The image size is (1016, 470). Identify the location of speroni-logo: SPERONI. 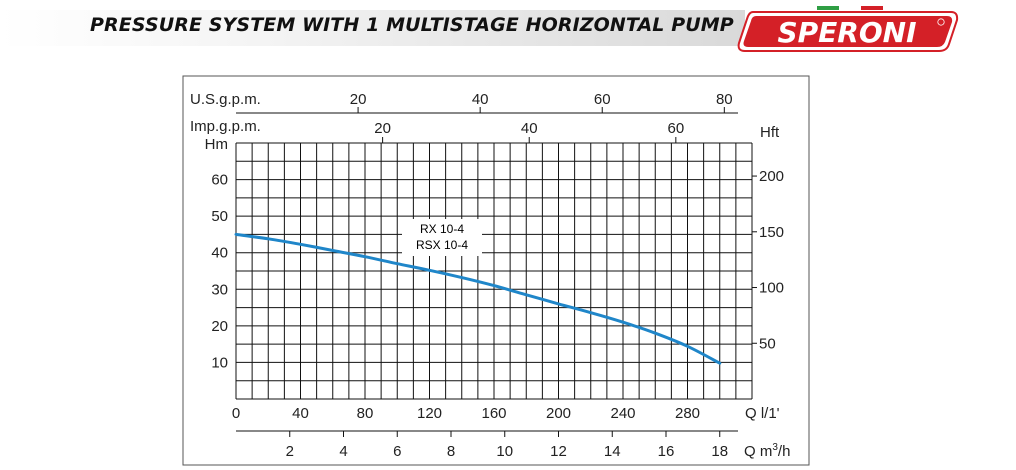
(848, 29).